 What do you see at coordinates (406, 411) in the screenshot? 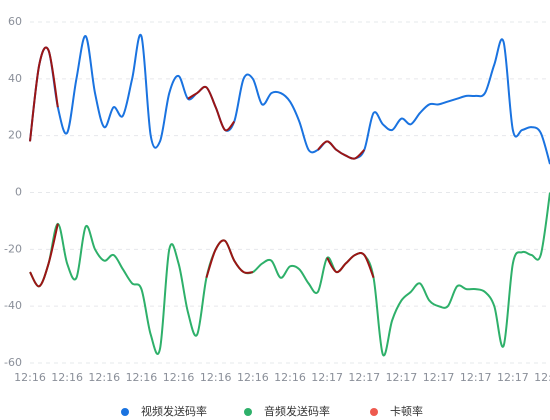
I see `legend-label: 卡顿率` at bounding box center [406, 411].